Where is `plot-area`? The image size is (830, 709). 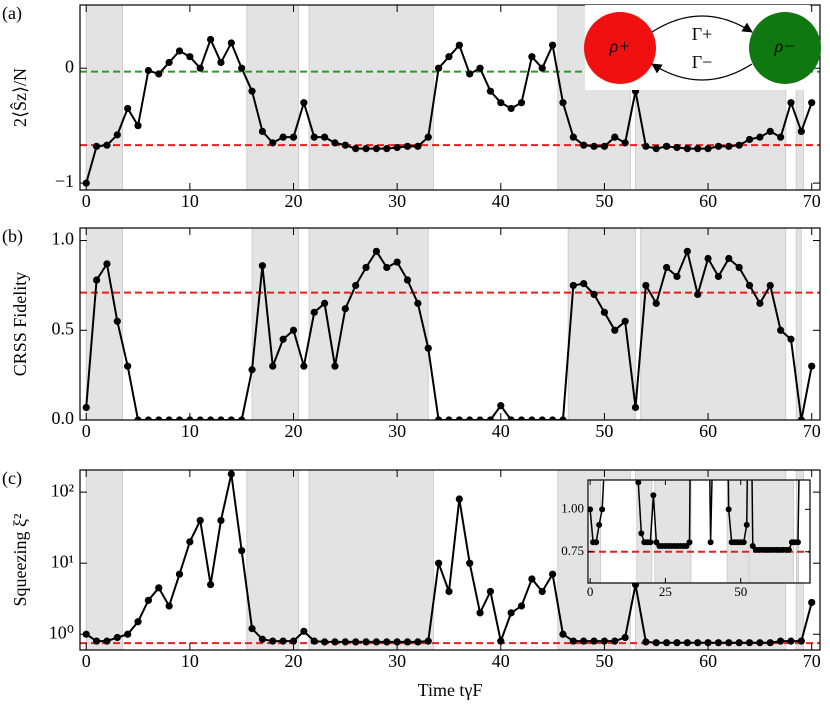
plot-area is located at coordinates (699, 401).